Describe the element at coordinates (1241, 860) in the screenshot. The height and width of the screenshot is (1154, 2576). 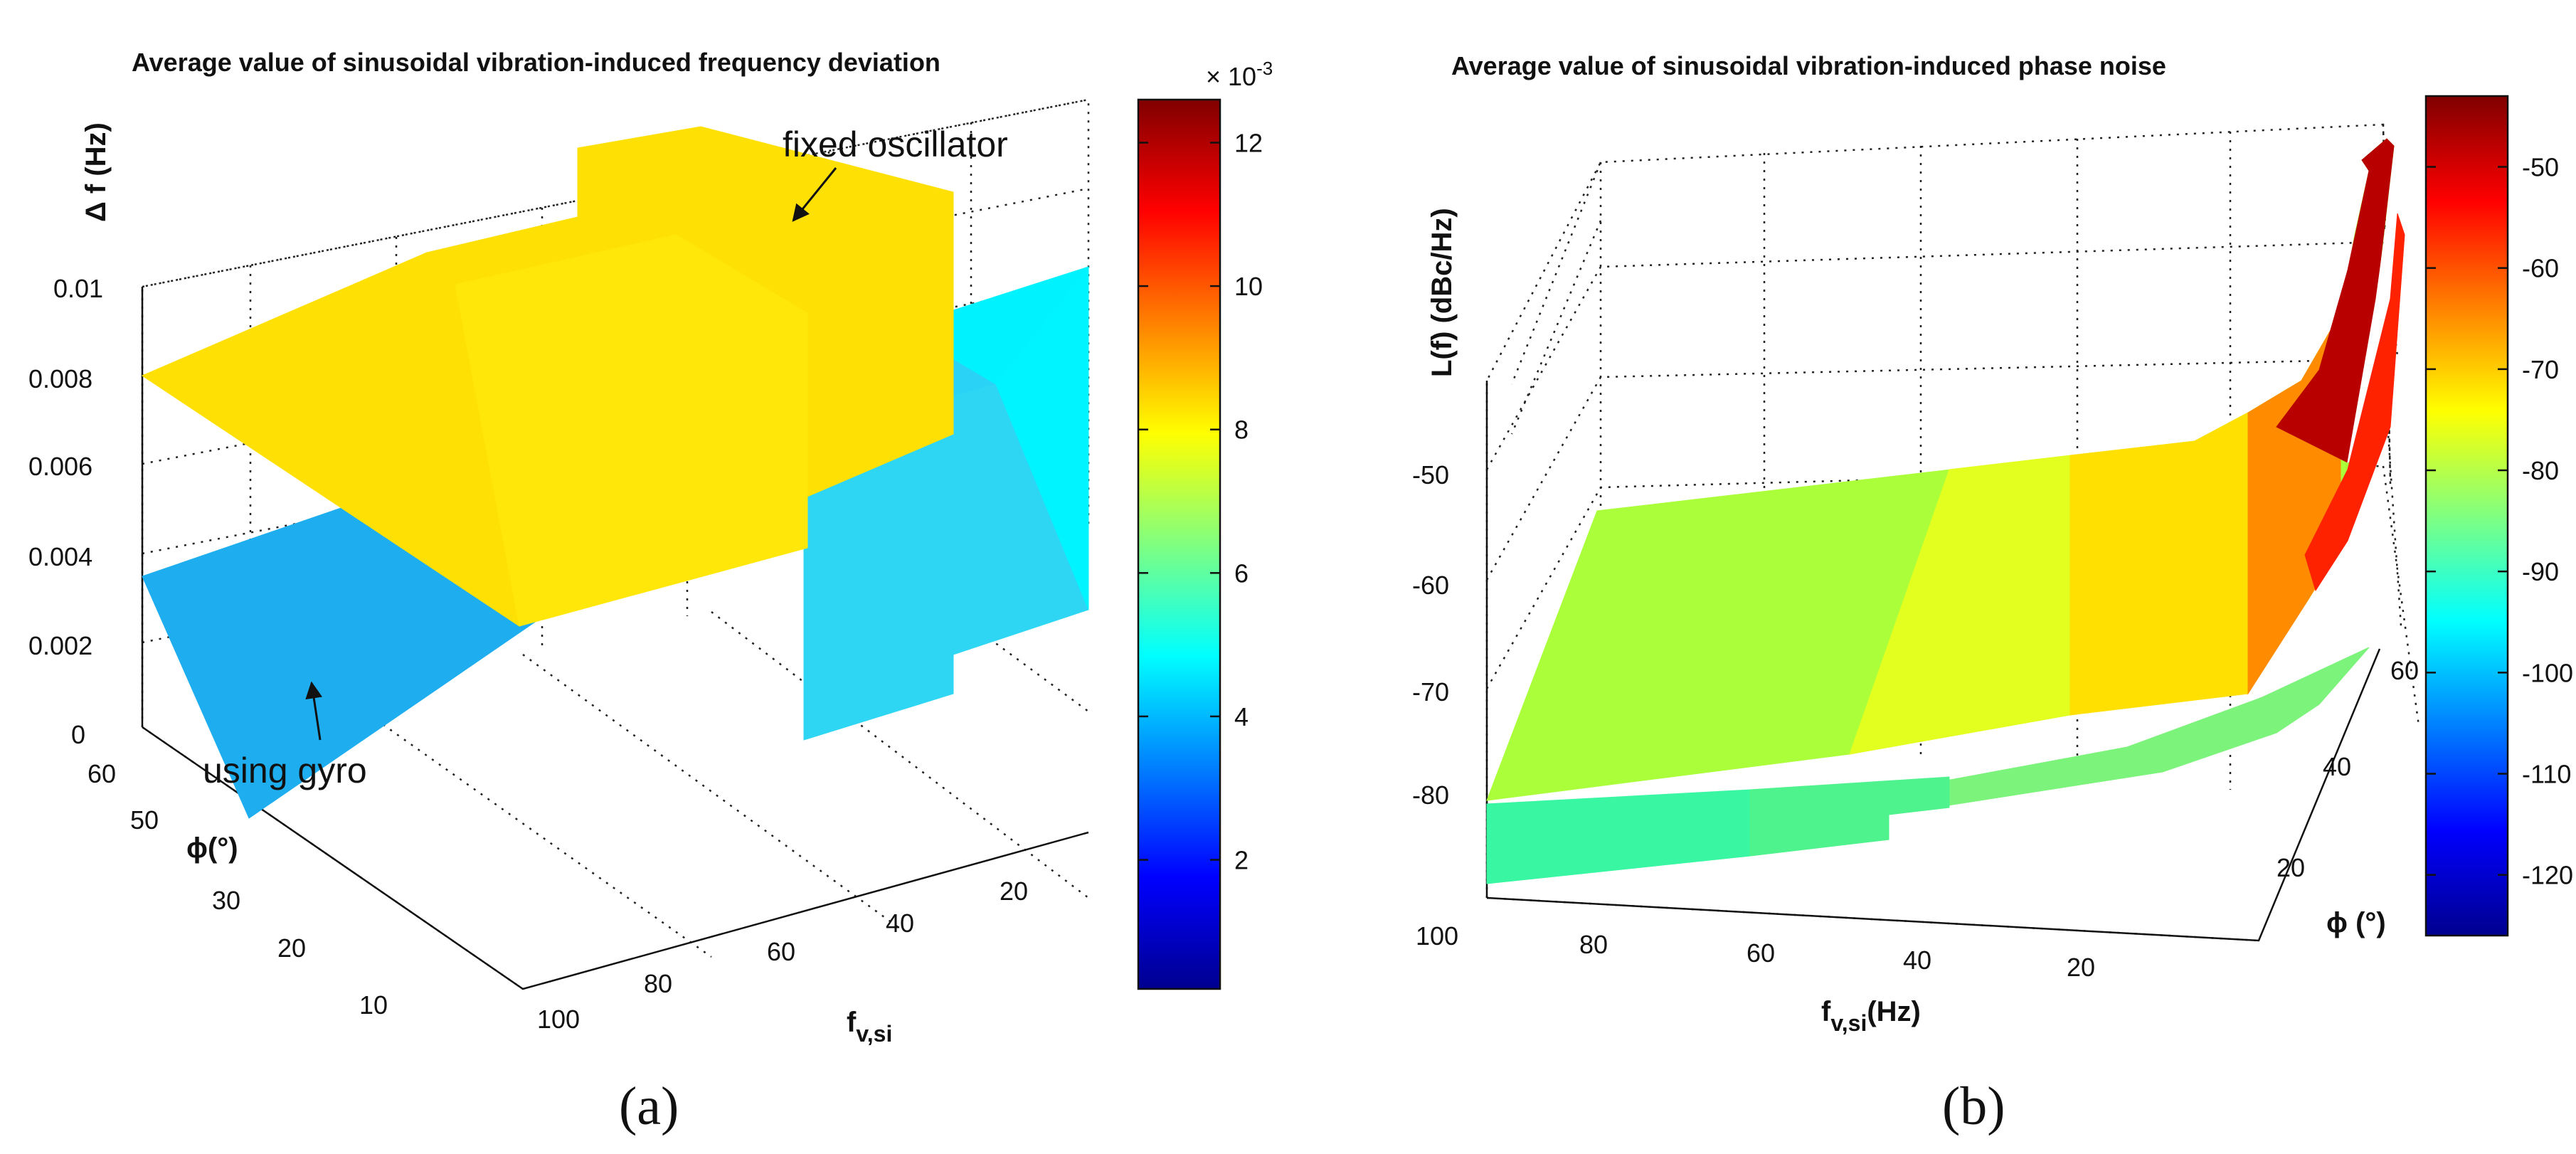
I see `colorbar-tick-label: 2` at that location.